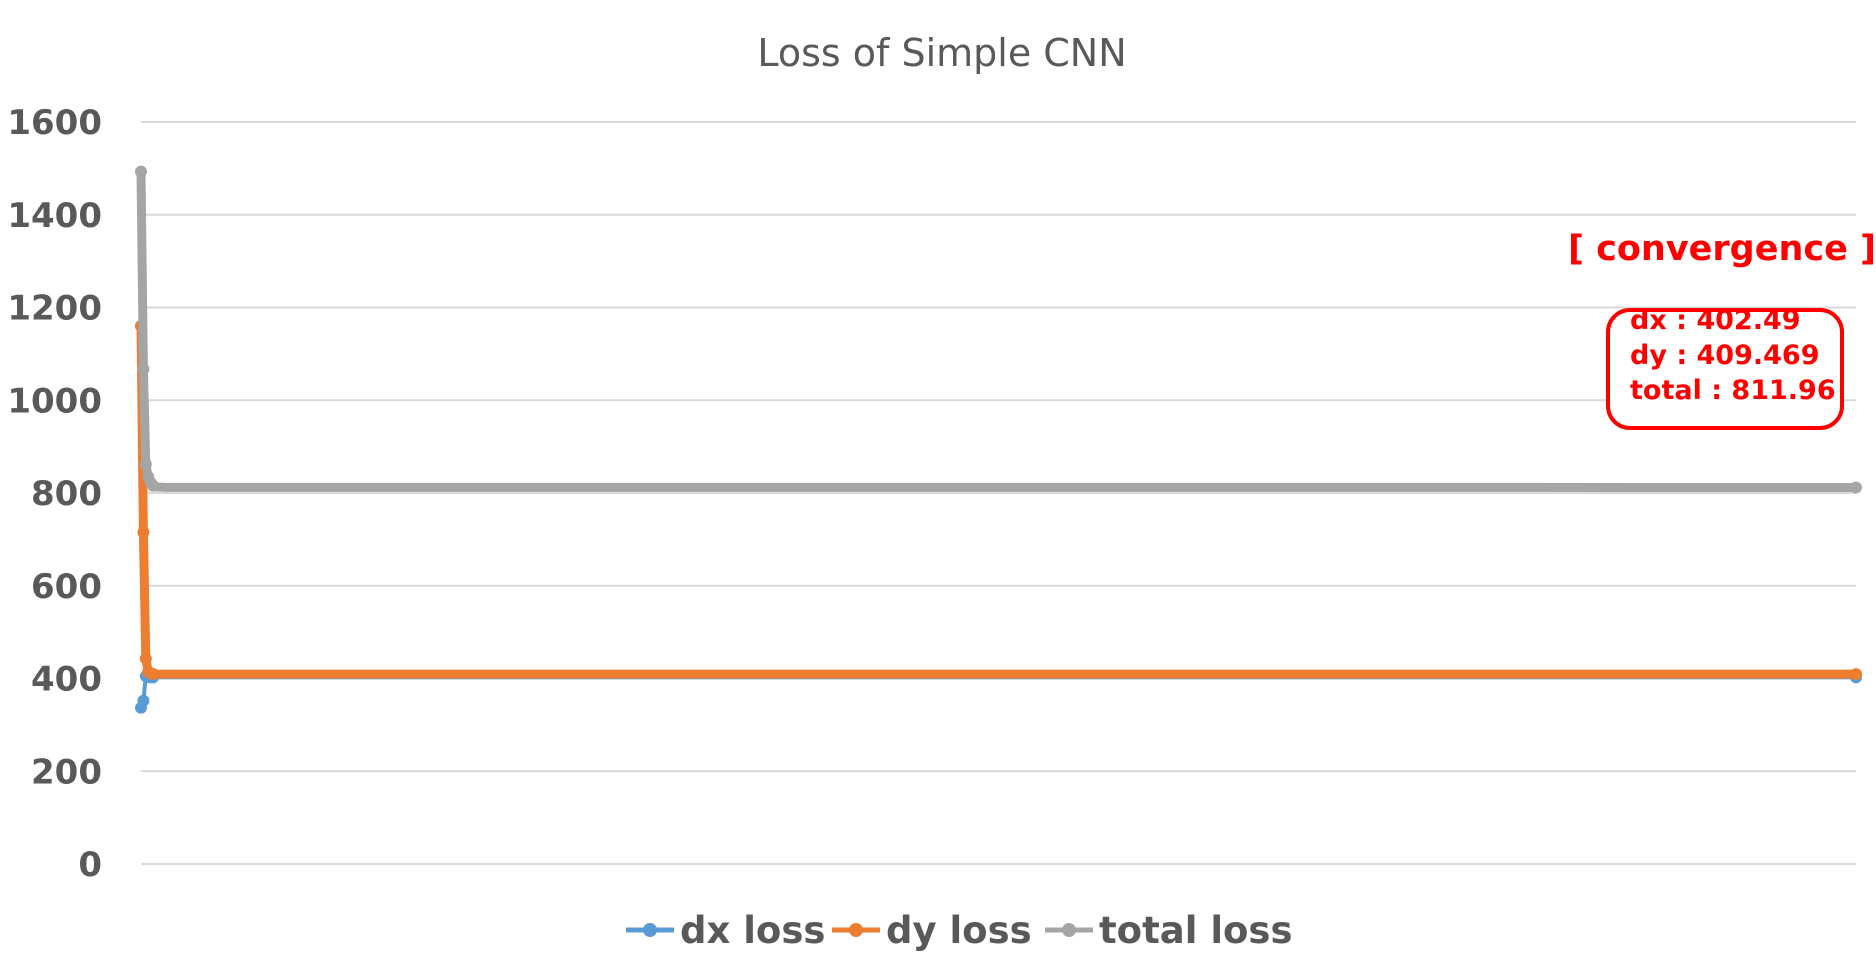 Image resolution: width=1876 pixels, height=970 pixels. I want to click on y-tick-label: 400, so click(66, 680).